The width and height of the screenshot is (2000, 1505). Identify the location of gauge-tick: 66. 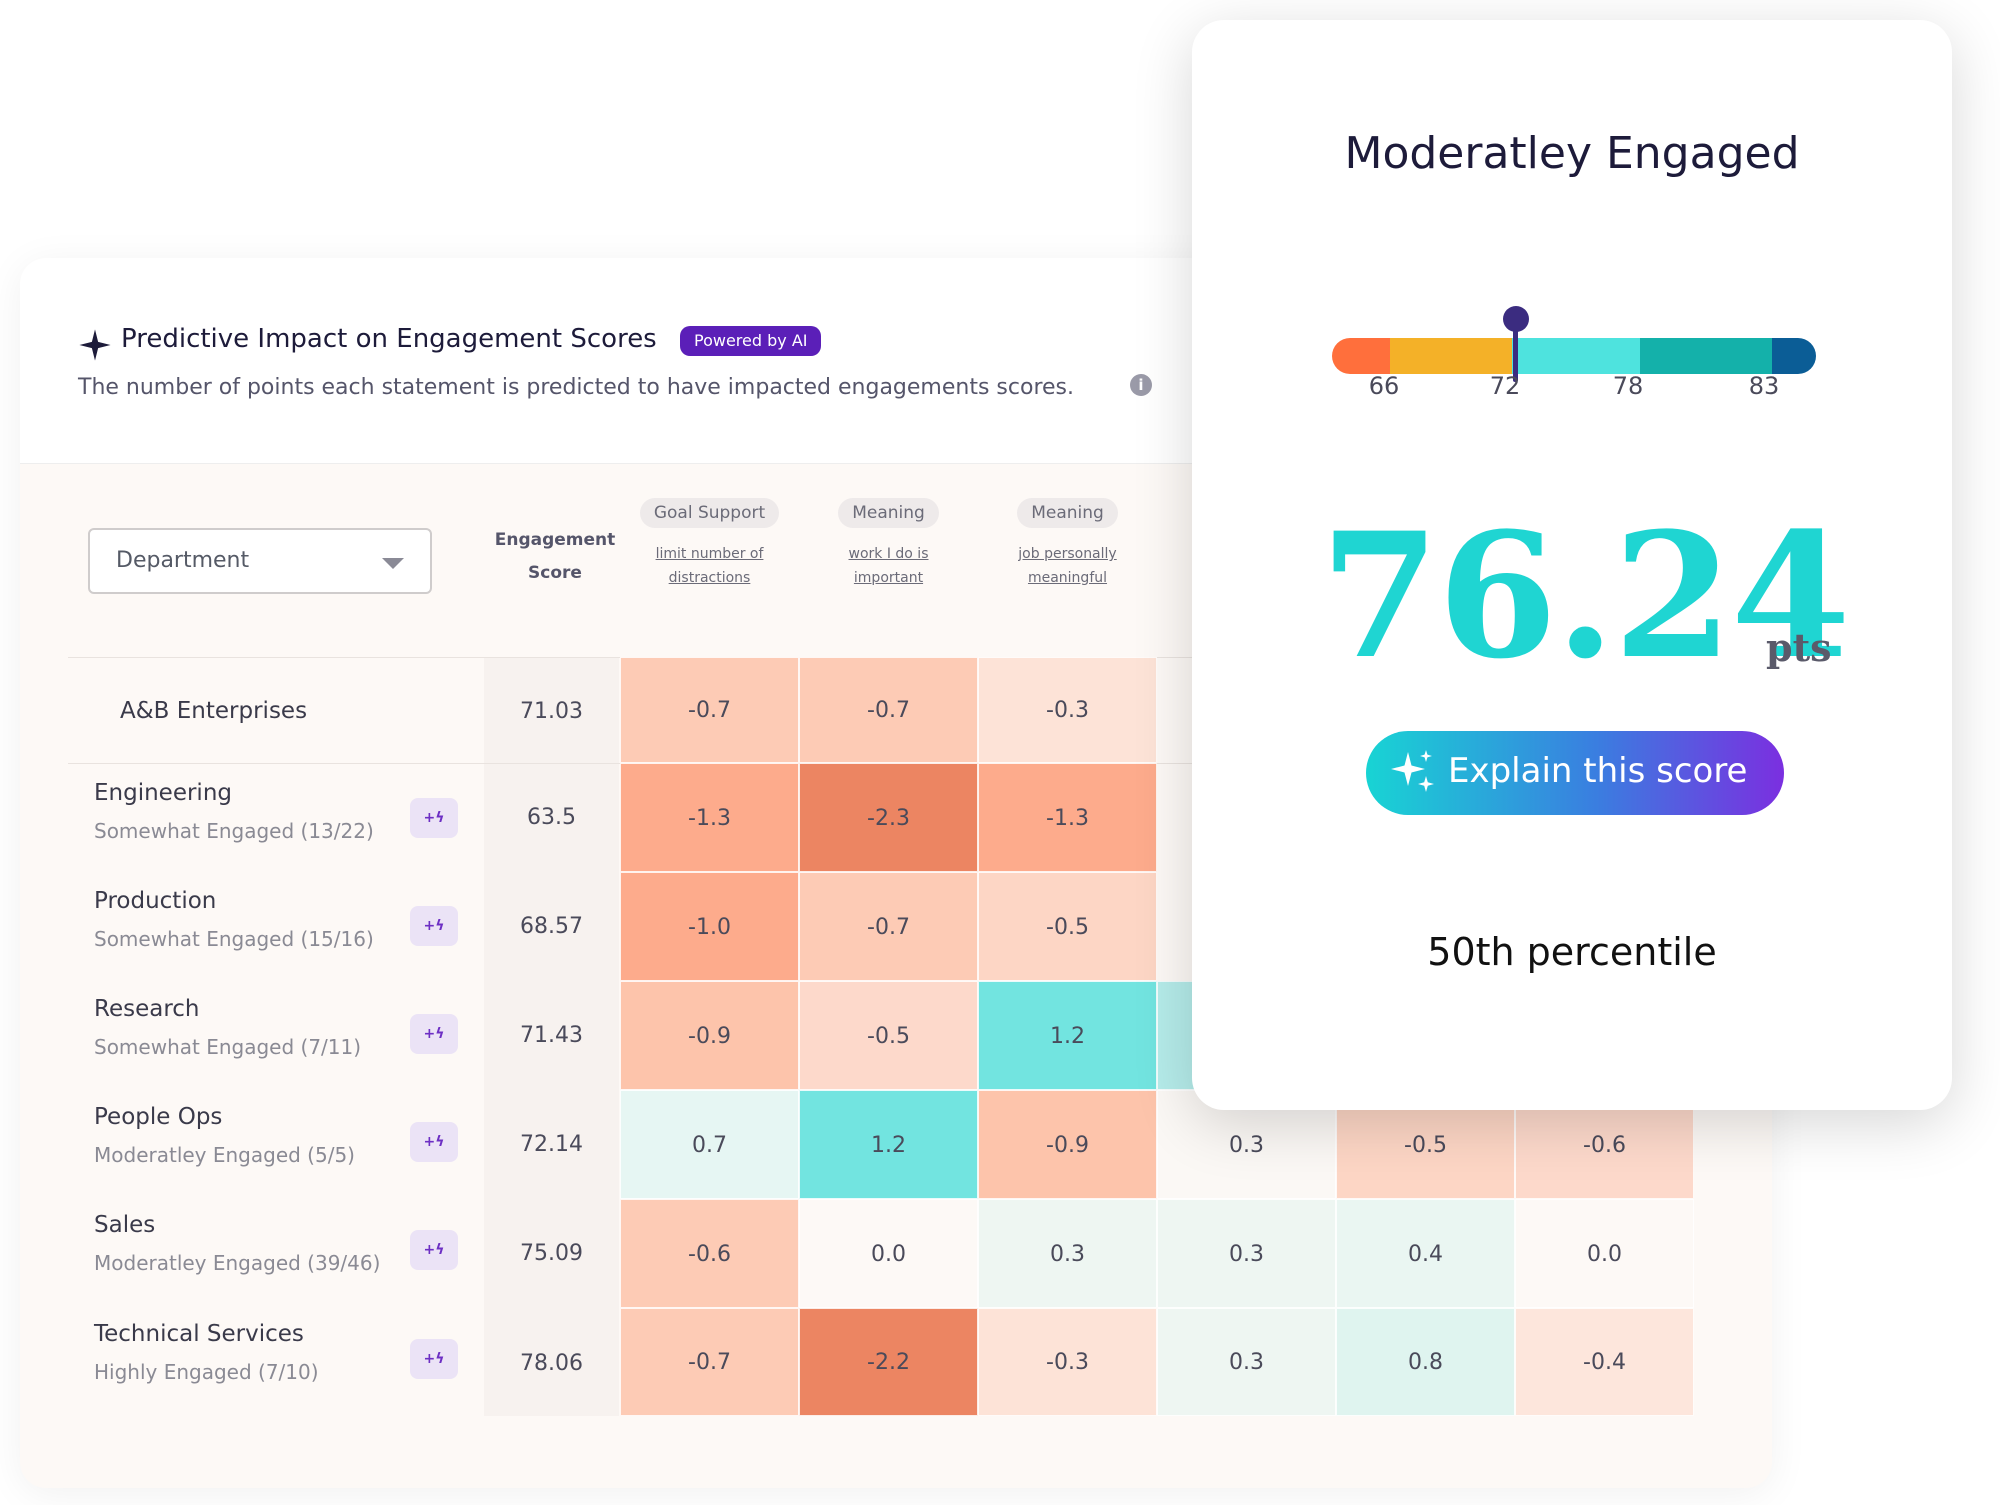
(1384, 386).